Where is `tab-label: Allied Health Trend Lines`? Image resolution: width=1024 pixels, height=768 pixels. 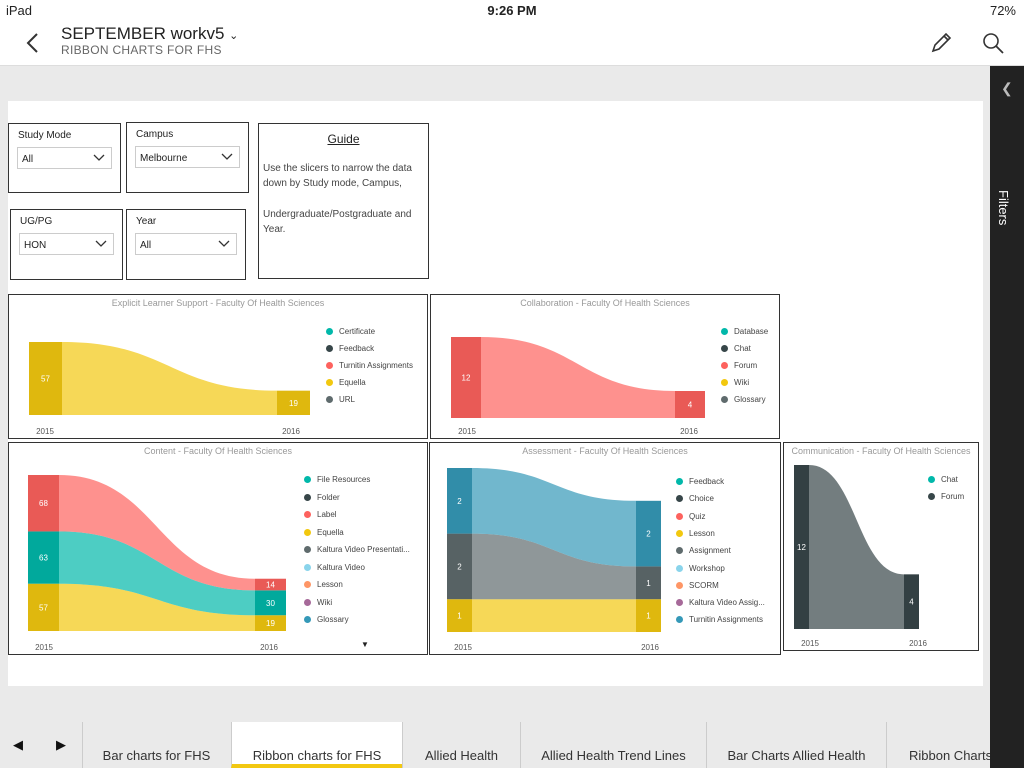 tab-label: Allied Health Trend Lines is located at coordinates (613, 755).